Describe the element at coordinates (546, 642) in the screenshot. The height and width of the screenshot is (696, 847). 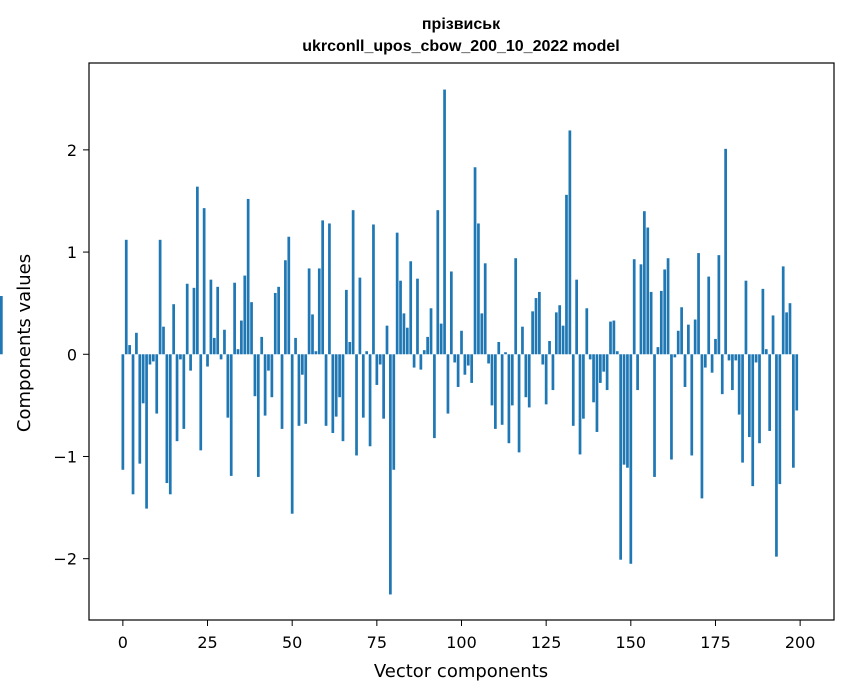
I see `x-tick-label: 125` at that location.